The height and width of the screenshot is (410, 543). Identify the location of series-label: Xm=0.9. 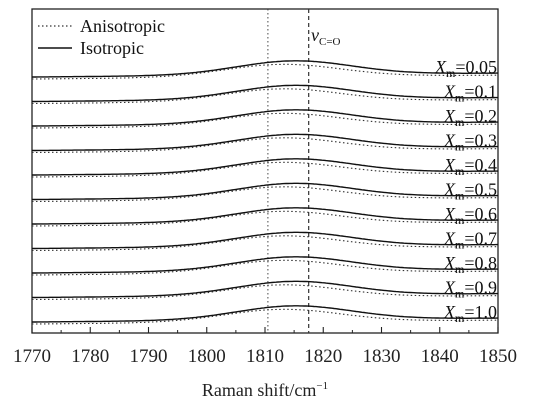
(470, 289).